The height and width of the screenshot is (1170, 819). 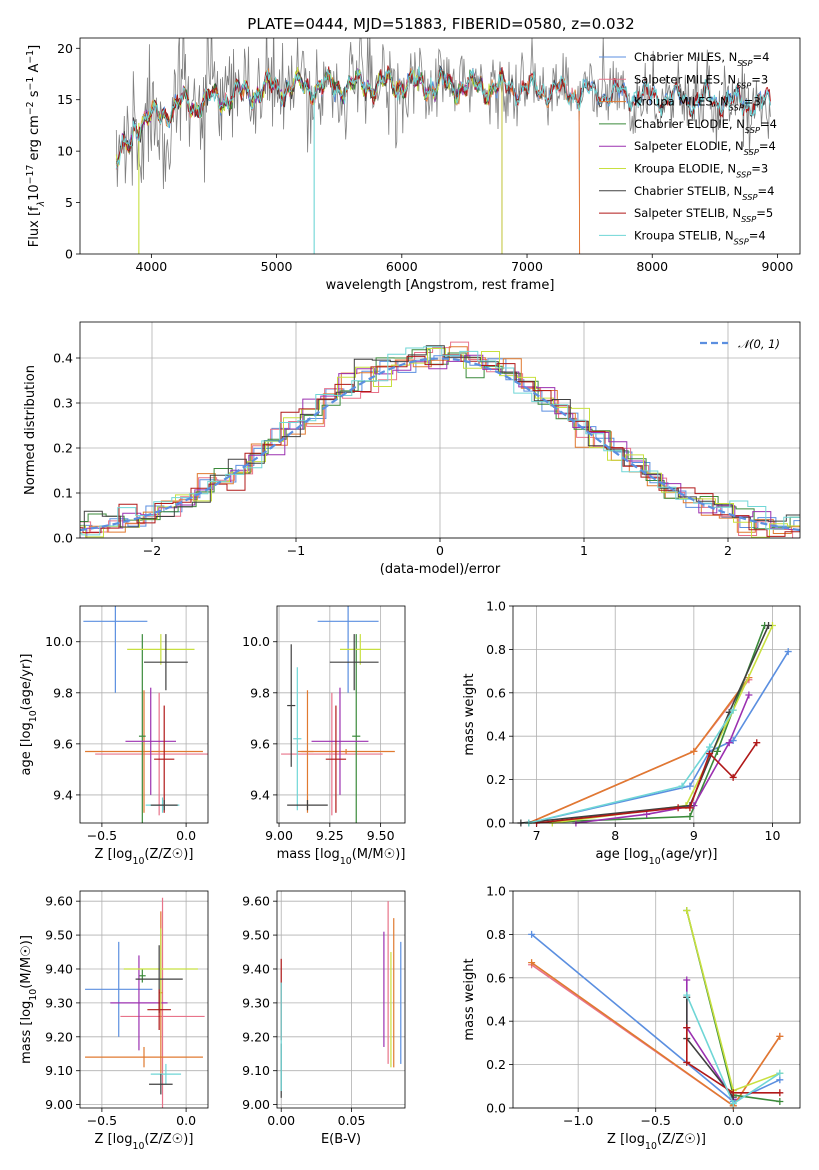 What do you see at coordinates (704, 193) in the screenshot?
I see `legend-entry: Chabrier STELIB, NSSP=4` at bounding box center [704, 193].